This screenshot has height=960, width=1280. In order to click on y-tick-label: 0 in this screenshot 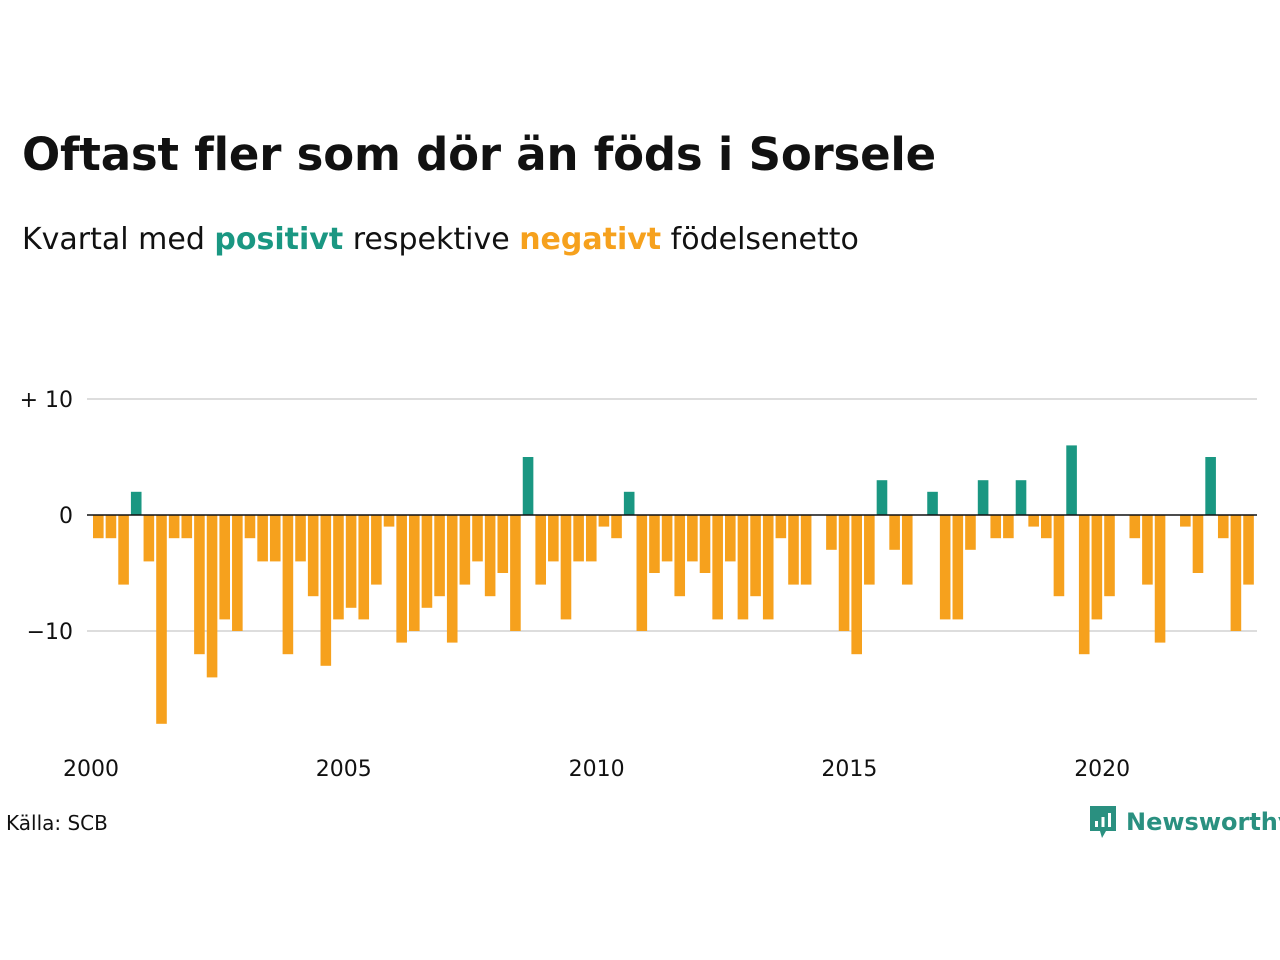, I will do `click(66, 516)`.